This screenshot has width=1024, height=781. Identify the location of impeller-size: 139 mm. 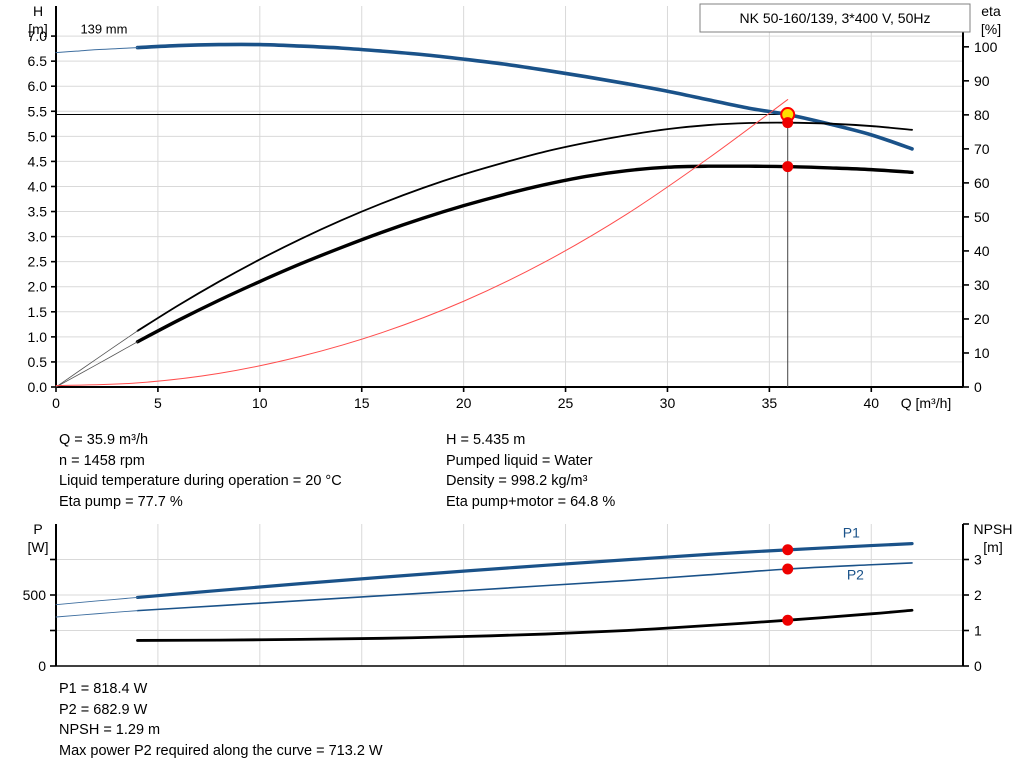
(103, 29).